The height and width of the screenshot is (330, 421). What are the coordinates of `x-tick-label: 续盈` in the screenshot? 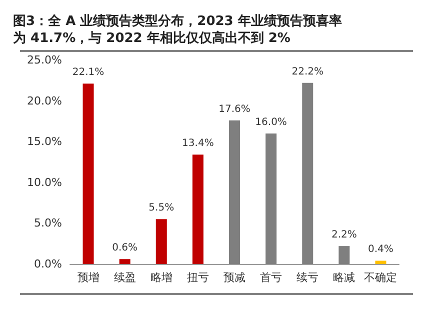 It's located at (125, 277).